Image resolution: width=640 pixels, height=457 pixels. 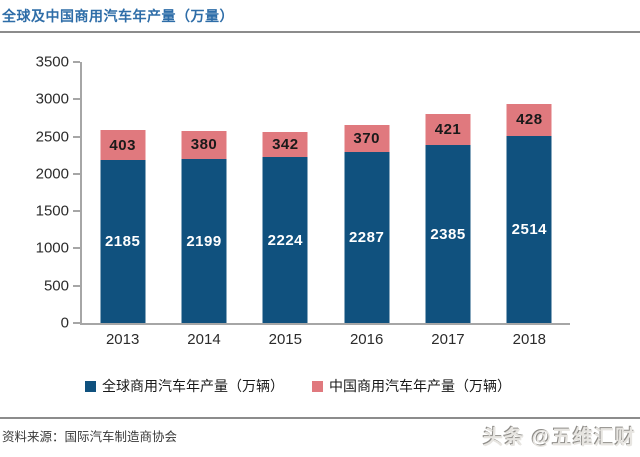 What do you see at coordinates (420, 386) in the screenshot?
I see `legend-label: 中国商用汽车年产量（万辆）` at bounding box center [420, 386].